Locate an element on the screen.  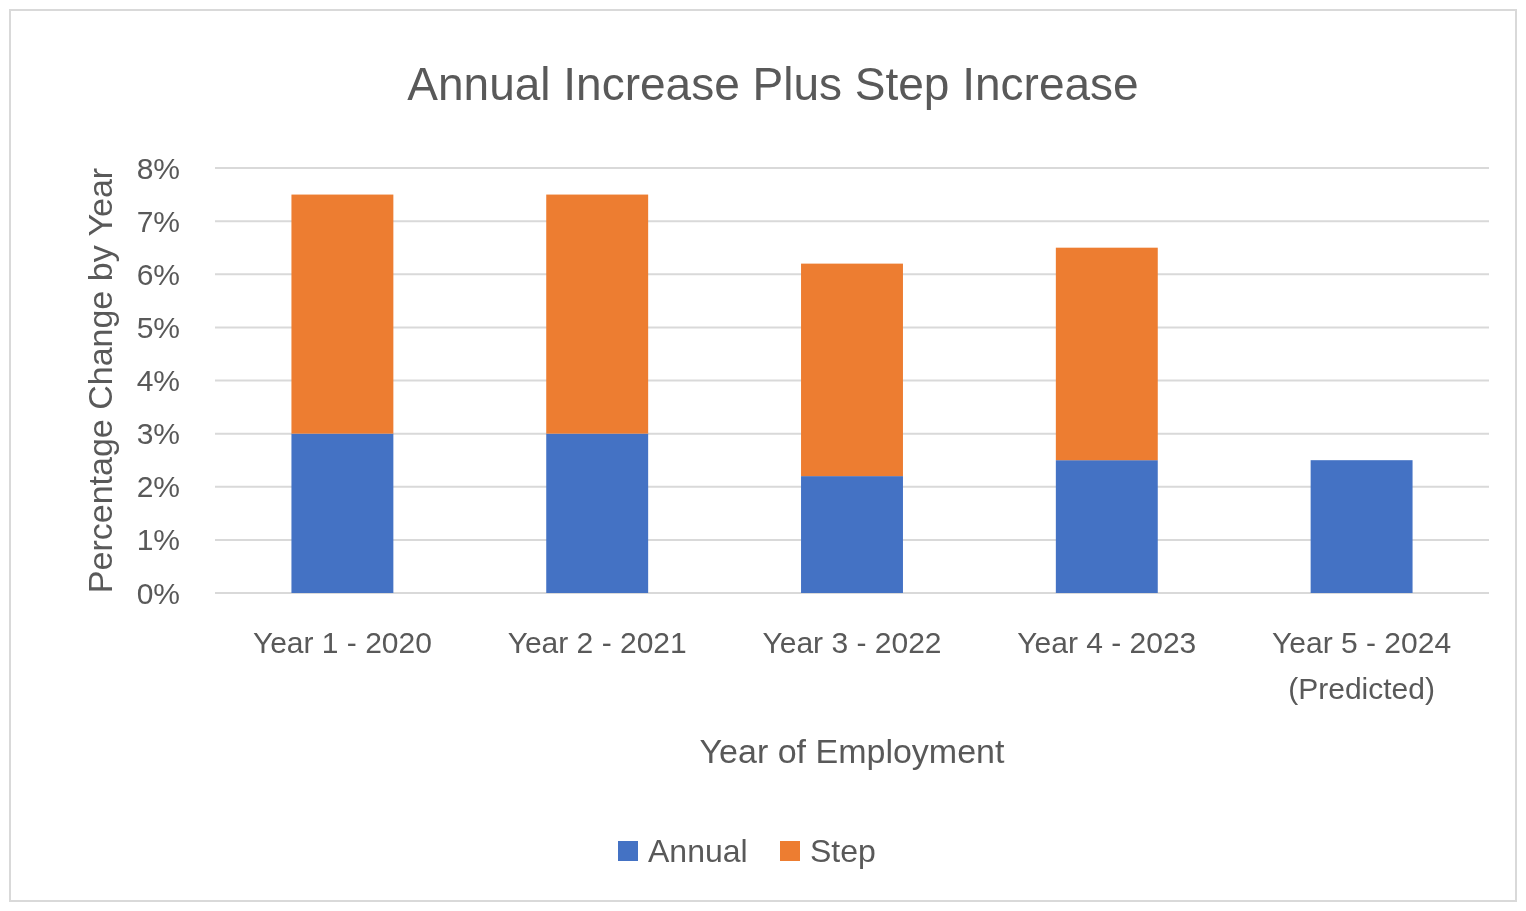
x-tick-label: Year 1 - 2020 is located at coordinates (342, 642).